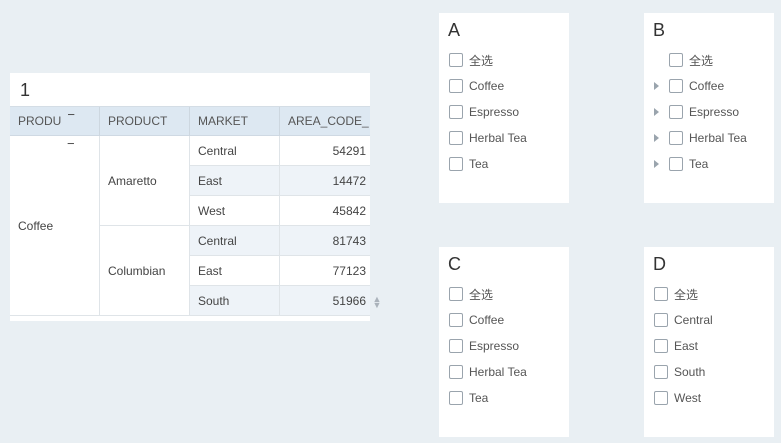 The image size is (781, 443). What do you see at coordinates (40, 121) in the screenshot?
I see `header-produ-label: PRODU` at bounding box center [40, 121].